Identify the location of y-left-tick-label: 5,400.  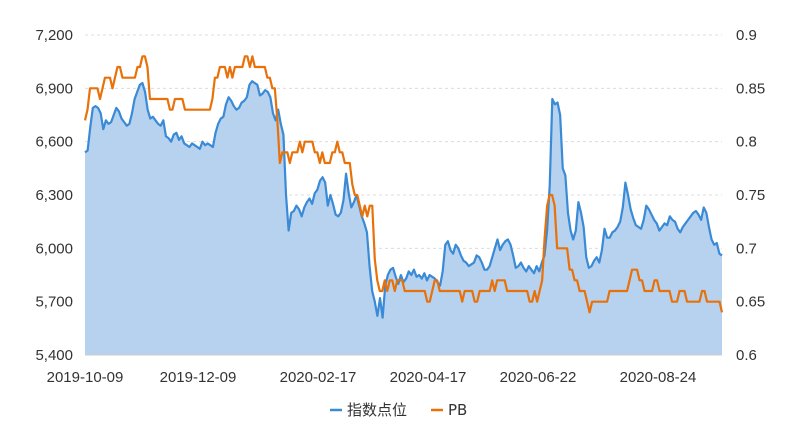
(54, 355).